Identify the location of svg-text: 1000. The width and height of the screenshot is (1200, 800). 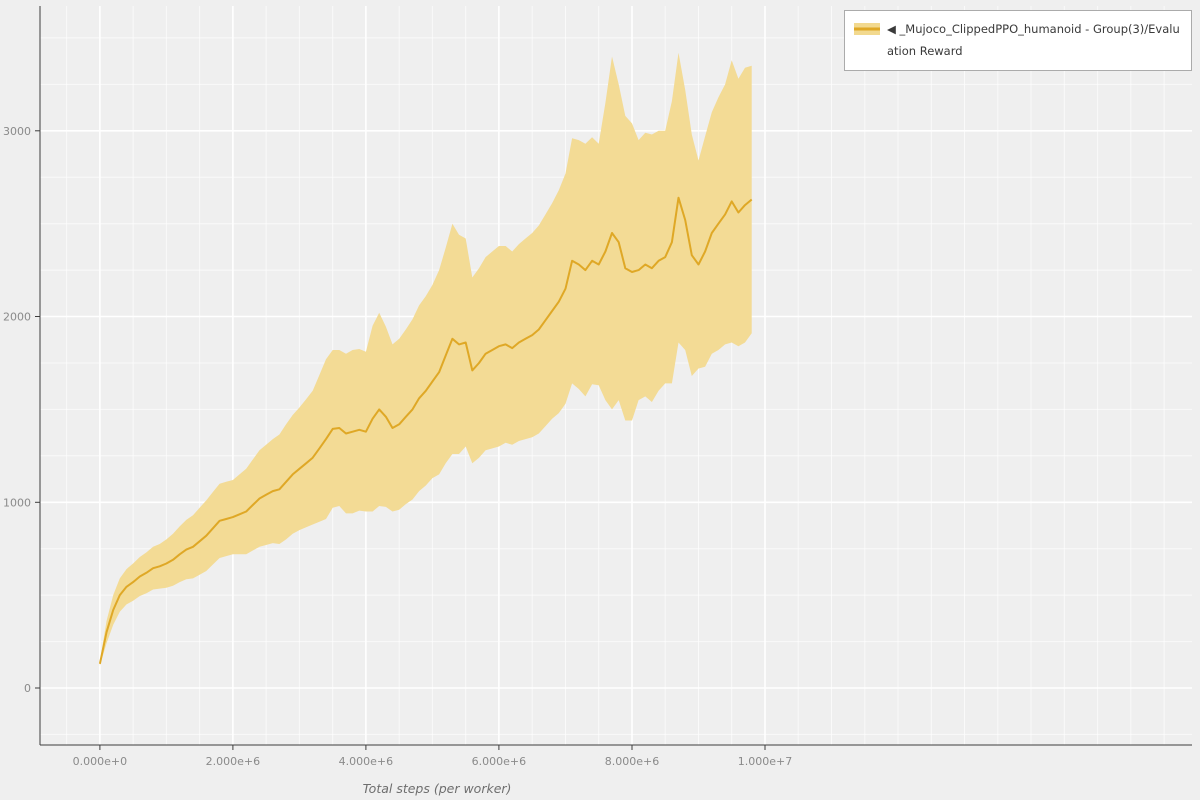
(17, 502).